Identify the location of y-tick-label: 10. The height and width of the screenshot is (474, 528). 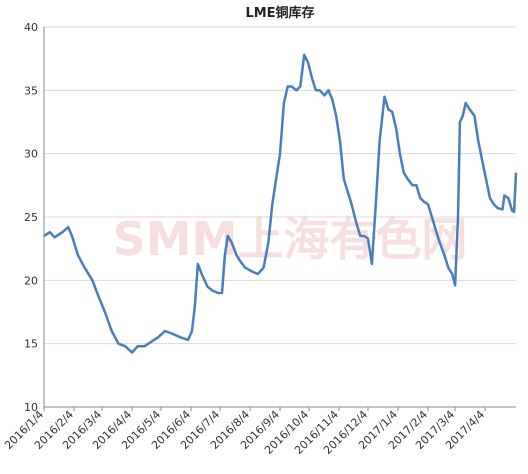
(31, 407).